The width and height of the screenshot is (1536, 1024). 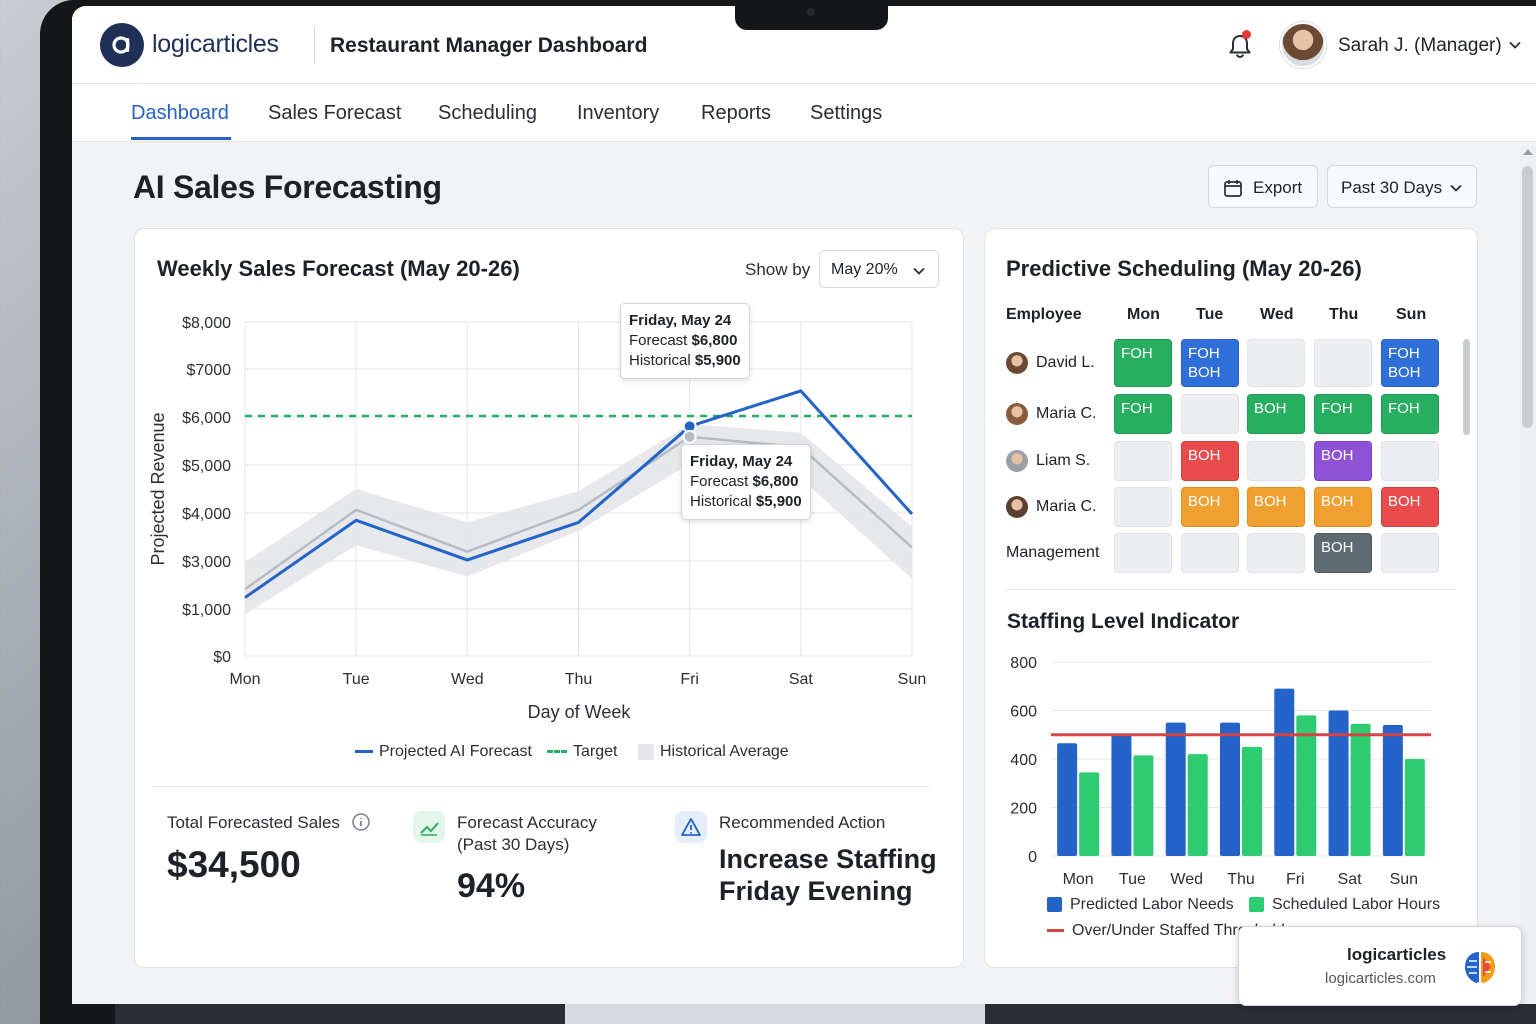 What do you see at coordinates (713, 752) in the screenshot?
I see `legend-historical: Historical Average` at bounding box center [713, 752].